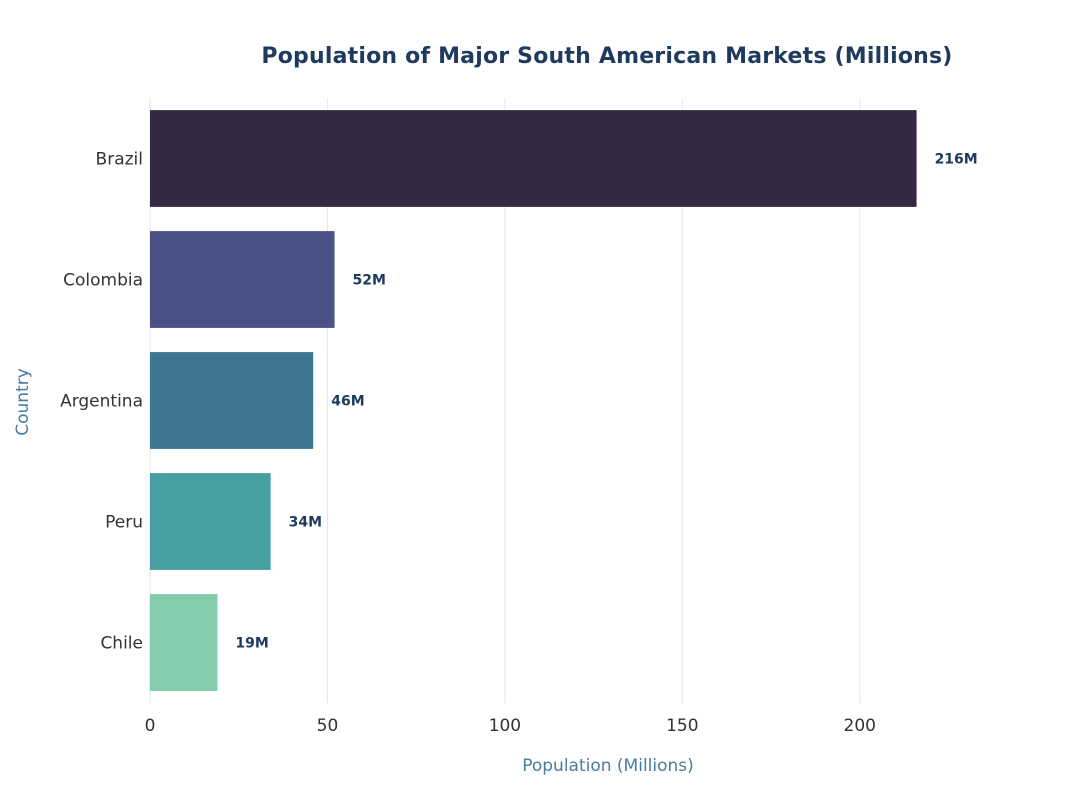 The image size is (1080, 806). What do you see at coordinates (505, 726) in the screenshot?
I see `x-tick-label: 100` at bounding box center [505, 726].